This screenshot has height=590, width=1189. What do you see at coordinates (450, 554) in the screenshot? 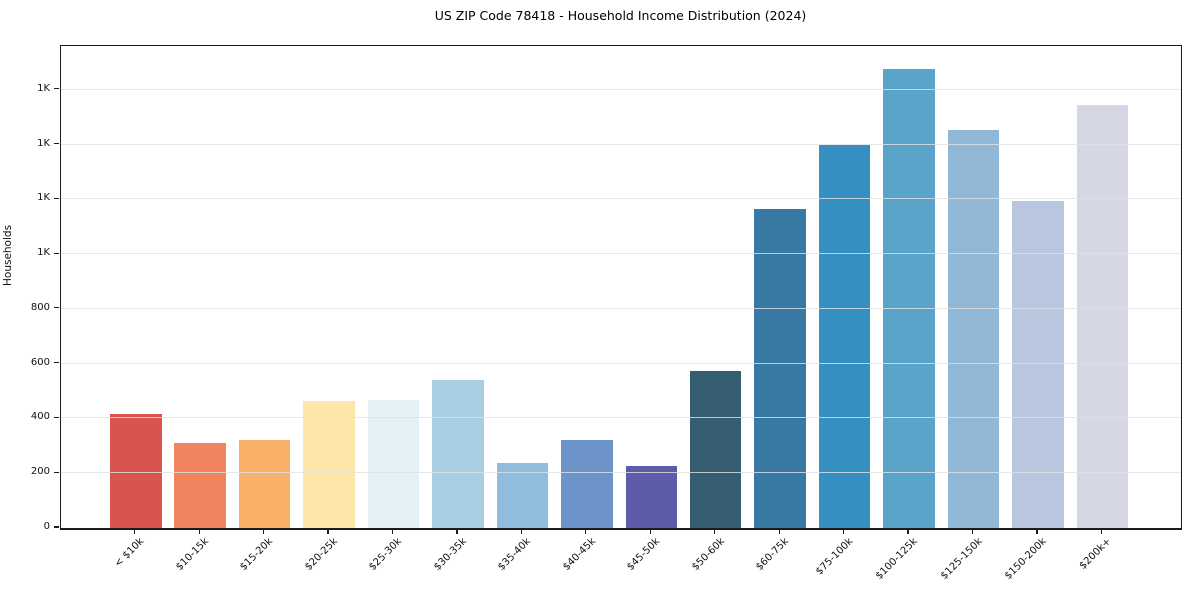
I see `x-tick-label-text: $30-35k` at bounding box center [450, 554].